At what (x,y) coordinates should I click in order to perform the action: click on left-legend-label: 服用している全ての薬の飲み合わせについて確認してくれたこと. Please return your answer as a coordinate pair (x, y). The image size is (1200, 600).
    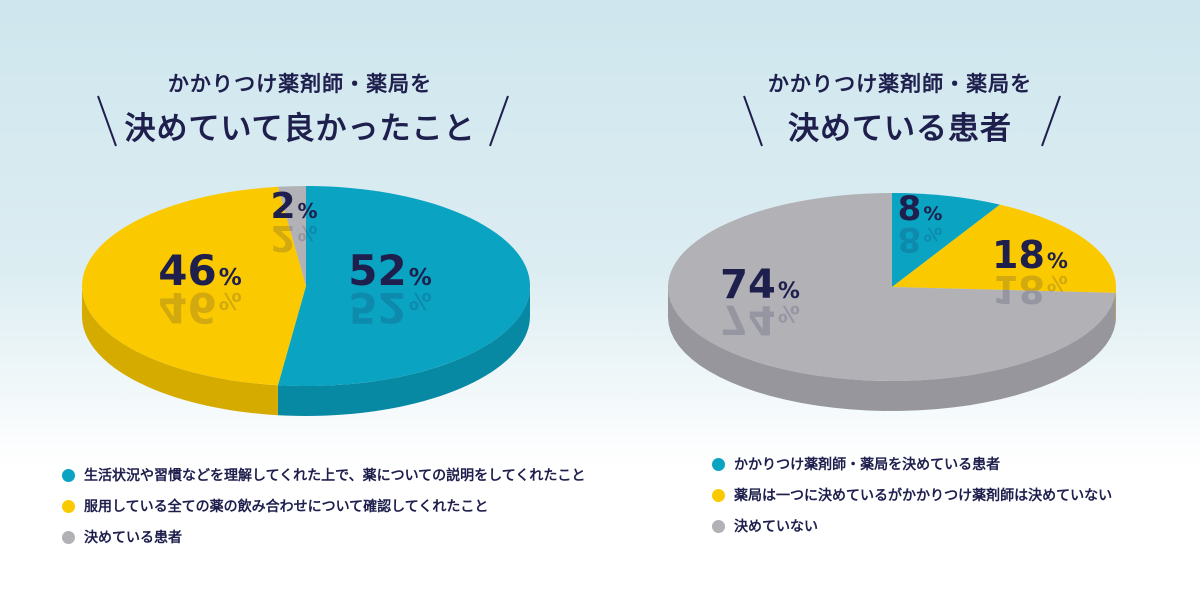
    Looking at the image, I should click on (286, 507).